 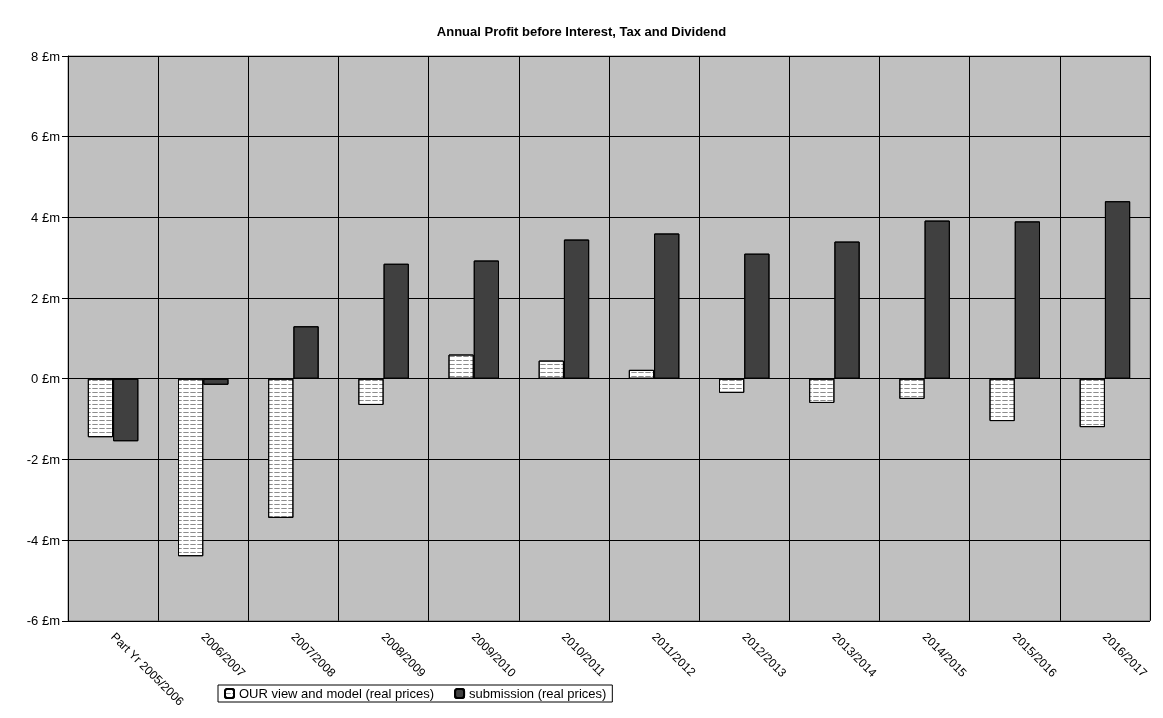 I want to click on y-tick-label: -4 £m, so click(x=43, y=540).